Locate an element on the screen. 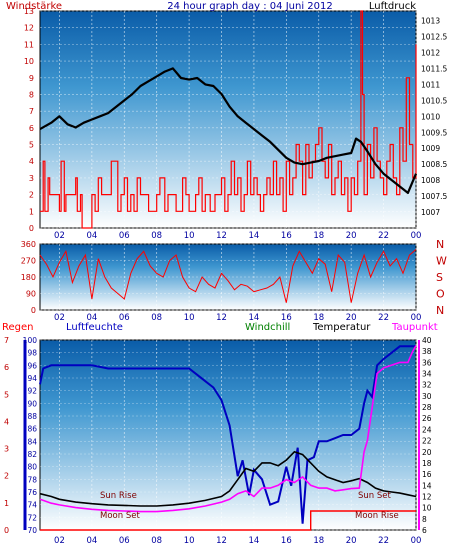 This screenshot has height=559, width=470. right-tick-label: 1008.5 is located at coordinates (434, 164).